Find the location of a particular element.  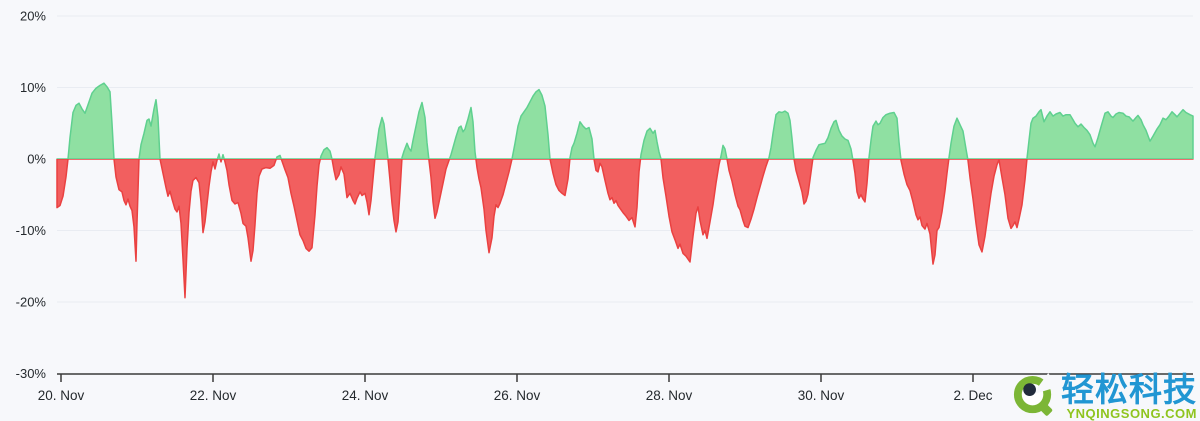

x-tick-label: 2. Dec is located at coordinates (972, 395).